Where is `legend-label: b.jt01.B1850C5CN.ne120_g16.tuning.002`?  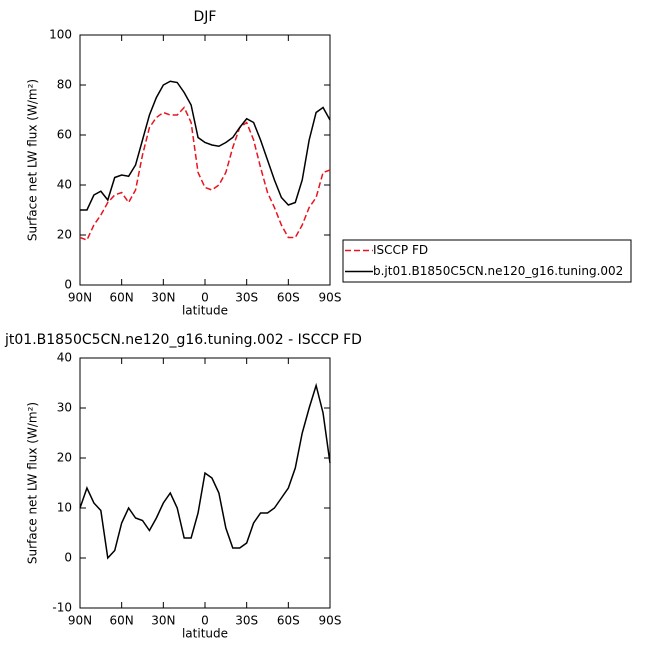
legend-label: b.jt01.B1850C5CN.ne120_g16.tuning.002 is located at coordinates (498, 271).